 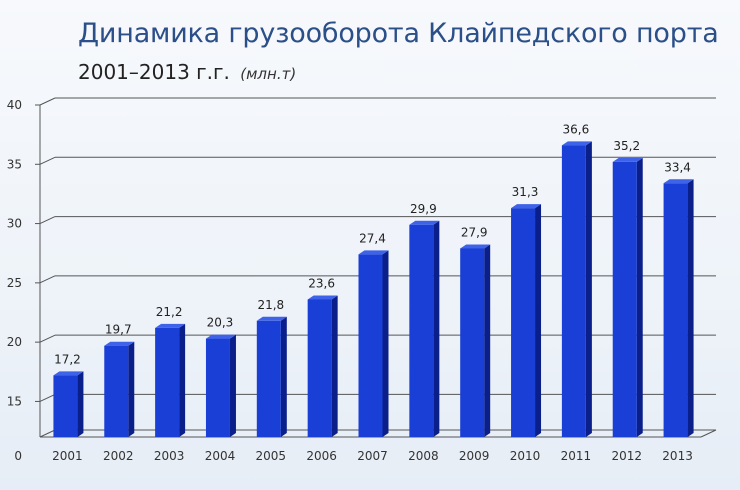 I want to click on bar-front-2008, so click(x=421, y=330).